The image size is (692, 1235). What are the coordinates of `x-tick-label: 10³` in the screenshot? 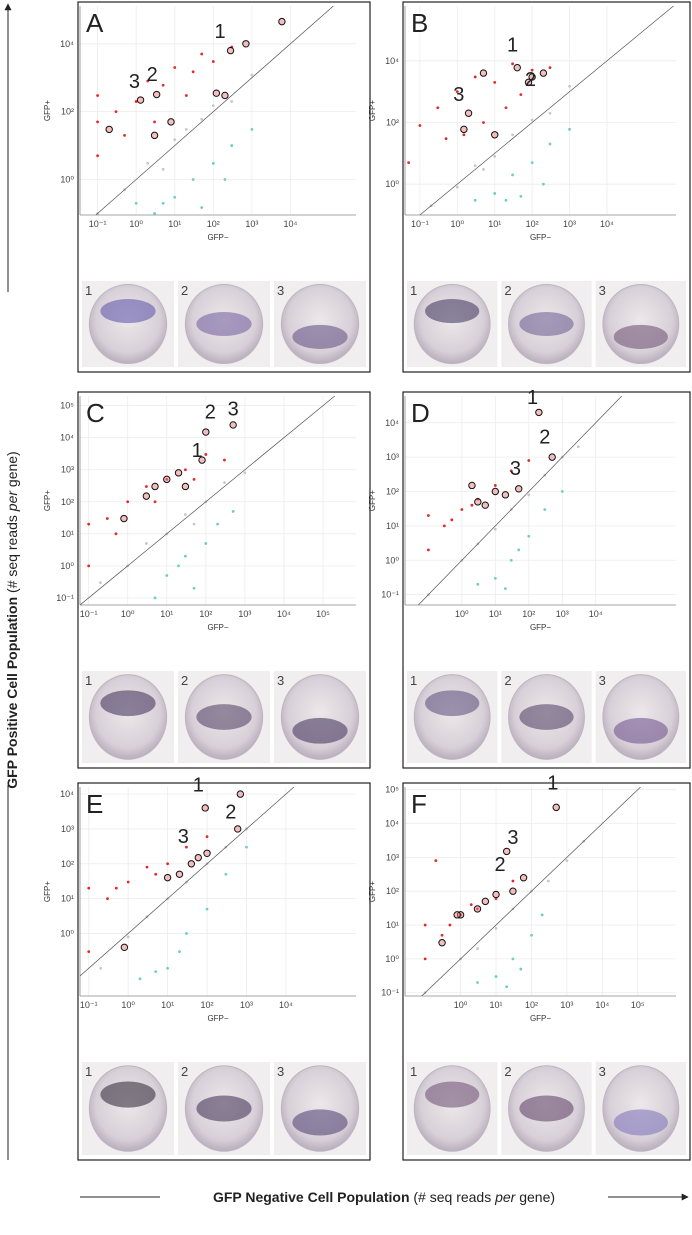 It's located at (244, 614).